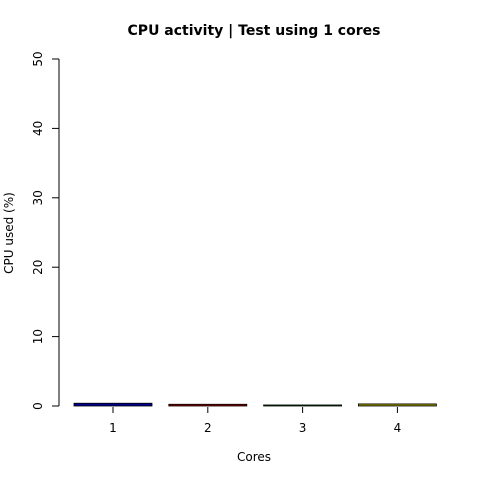 The width and height of the screenshot is (480, 480). Describe the element at coordinates (113, 428) in the screenshot. I see `x-tick-label: 1` at that location.